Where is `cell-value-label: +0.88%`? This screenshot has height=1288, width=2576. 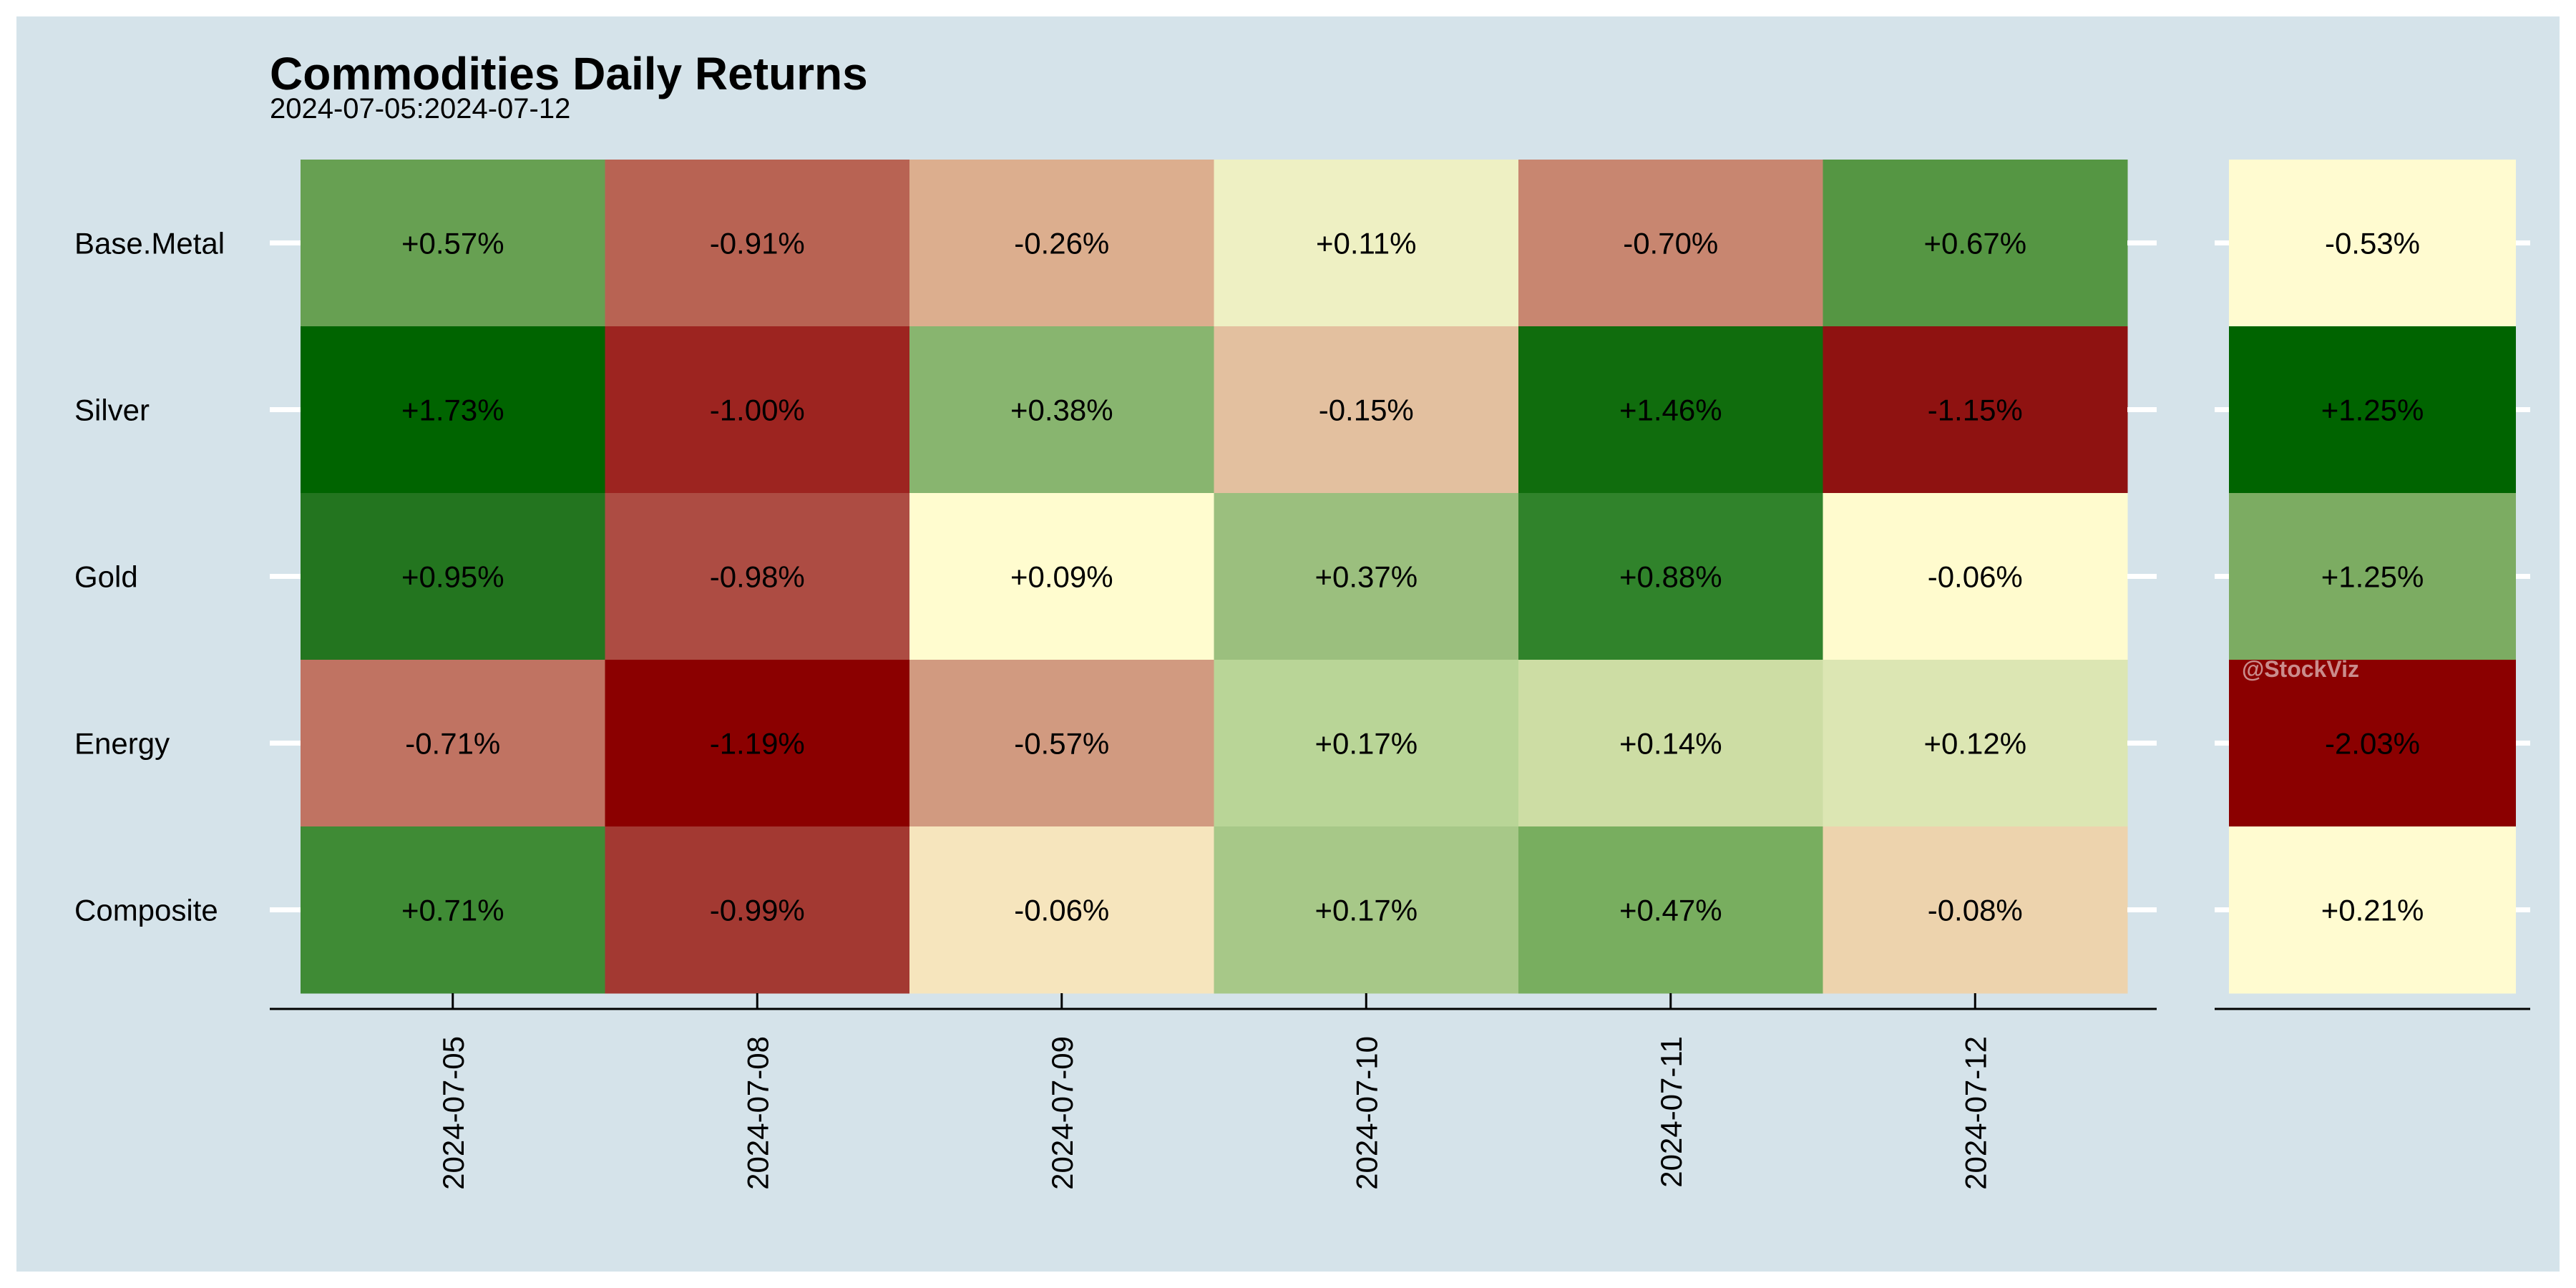
cell-value-label: +0.88% is located at coordinates (1670, 577).